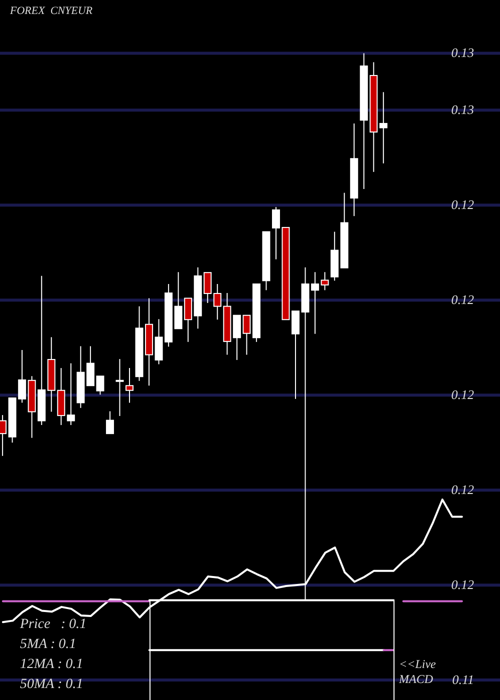 The image size is (500, 700). I want to click on annotation: 5MA : 0.1, so click(48, 645).